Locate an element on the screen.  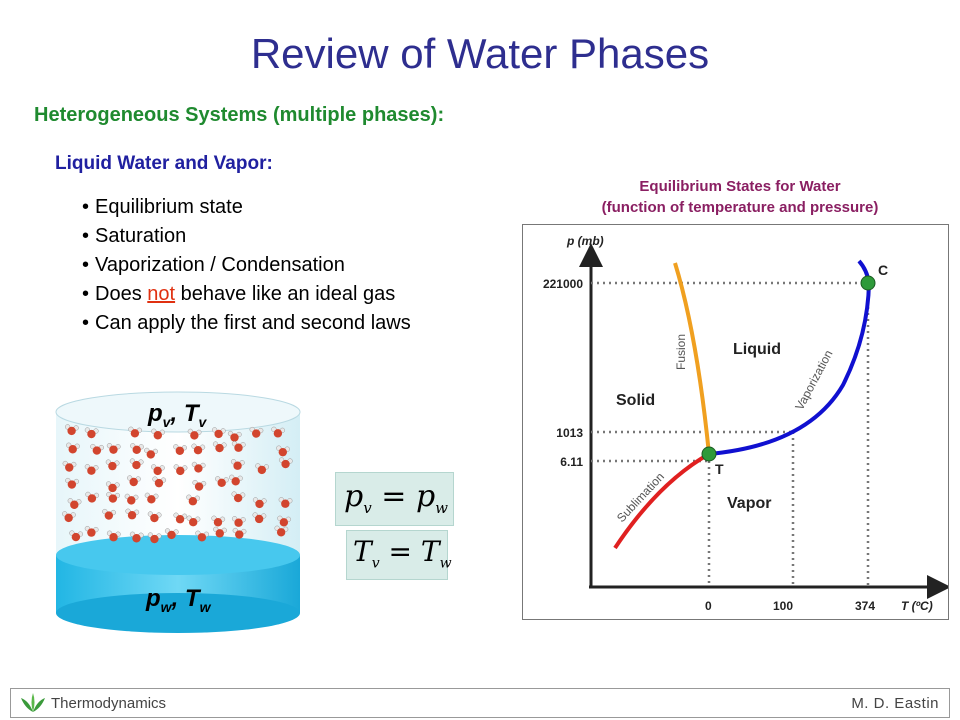
region-vapor-label: Vapor is located at coordinates (749, 503).